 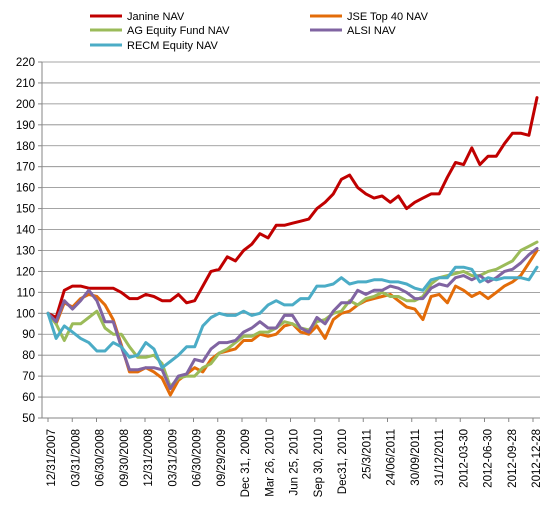 I want to click on x-tick-label: 09/30/2008, so click(x=125, y=458).